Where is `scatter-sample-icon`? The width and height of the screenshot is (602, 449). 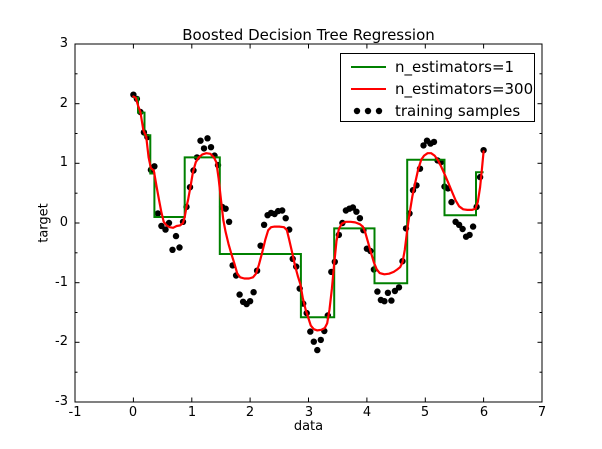
scatter-sample-icon is located at coordinates (368, 111).